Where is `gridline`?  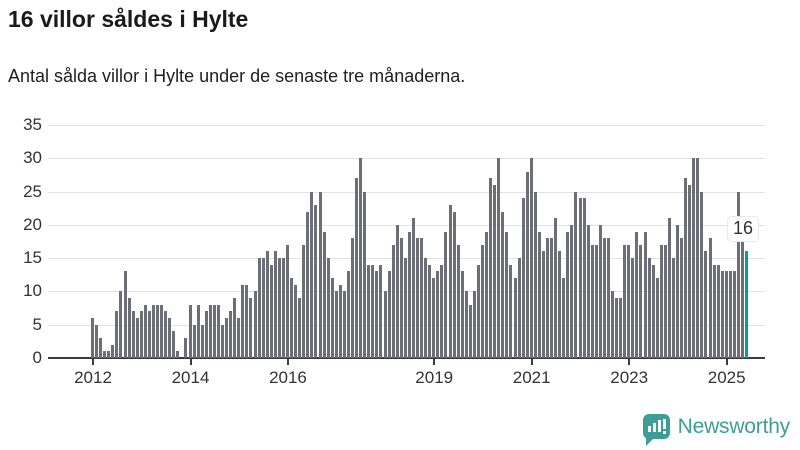 gridline is located at coordinates (406, 192).